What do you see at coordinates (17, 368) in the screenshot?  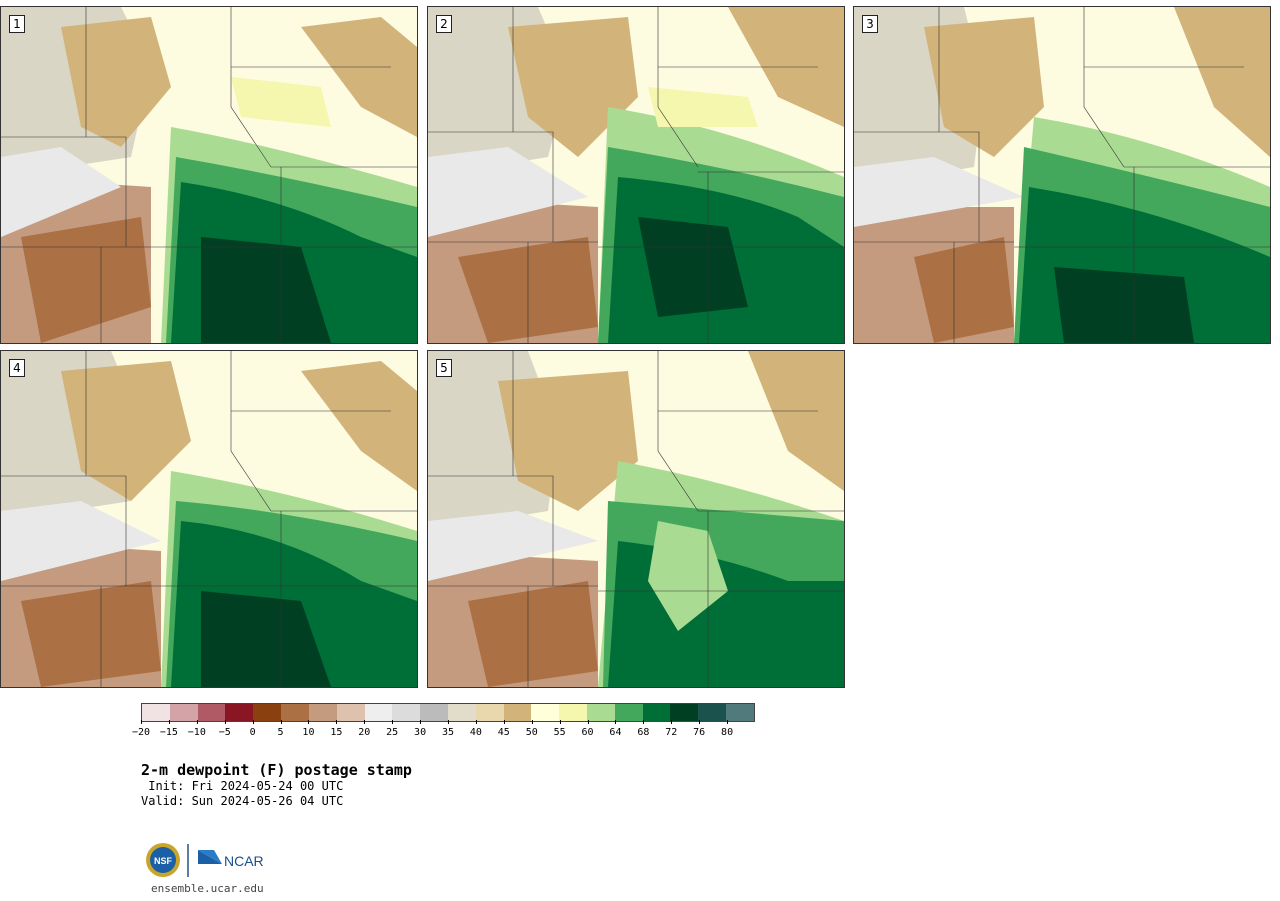 I see `panel-number-4: 4` at bounding box center [17, 368].